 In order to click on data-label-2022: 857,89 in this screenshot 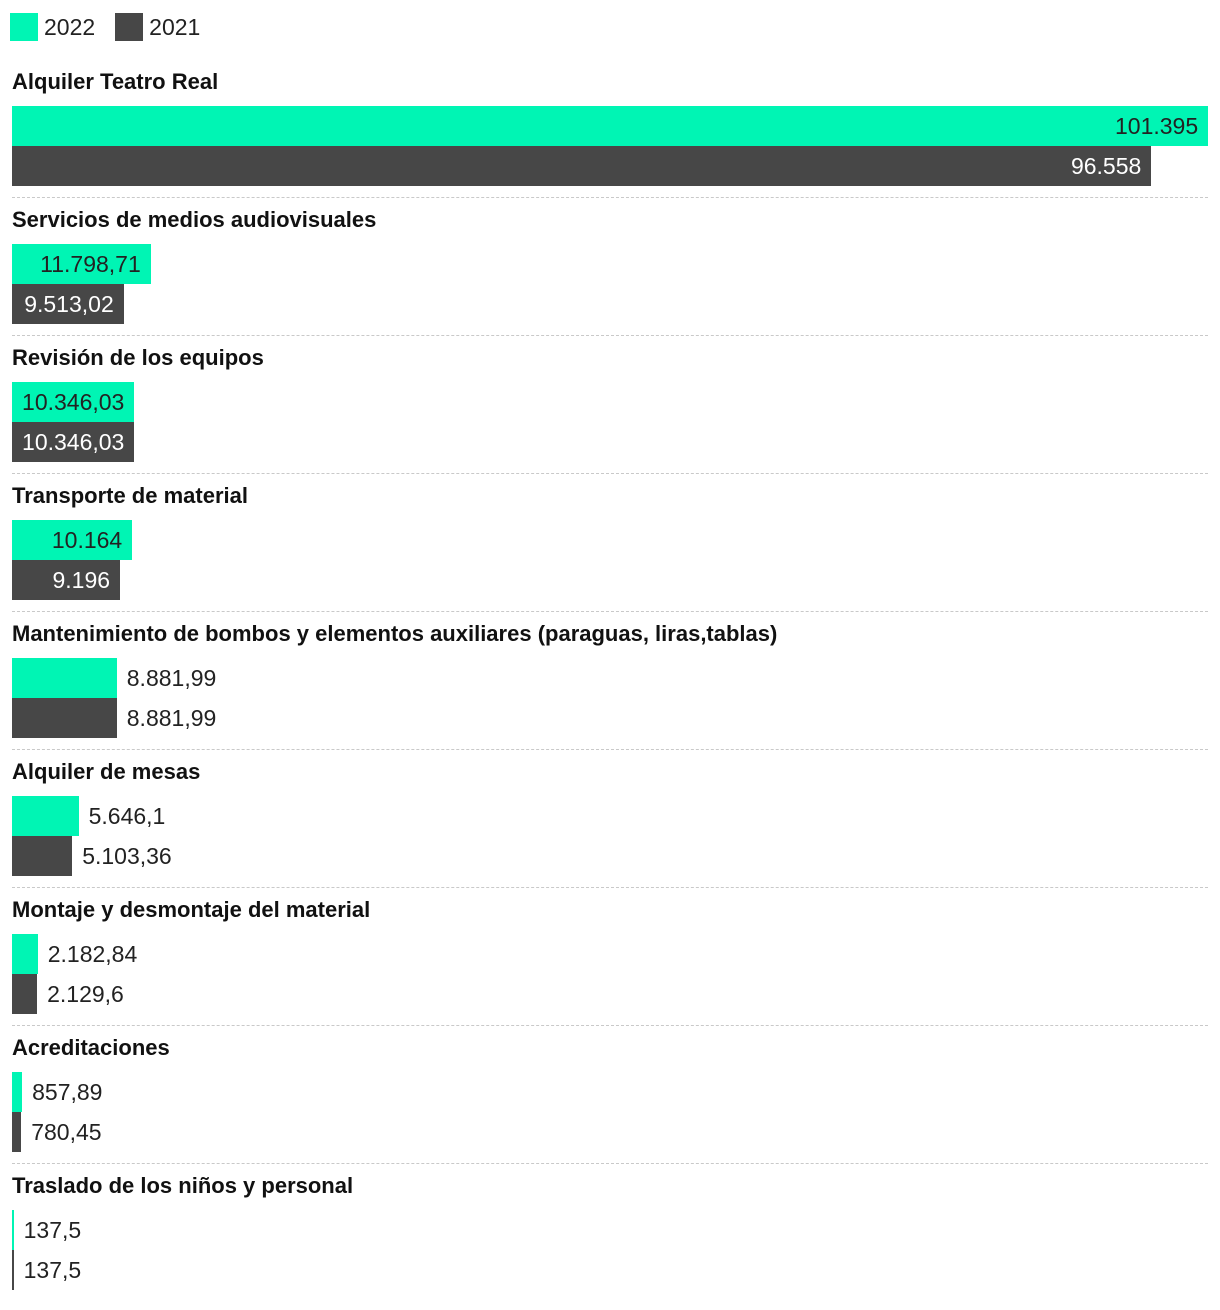, I will do `click(67, 1092)`.